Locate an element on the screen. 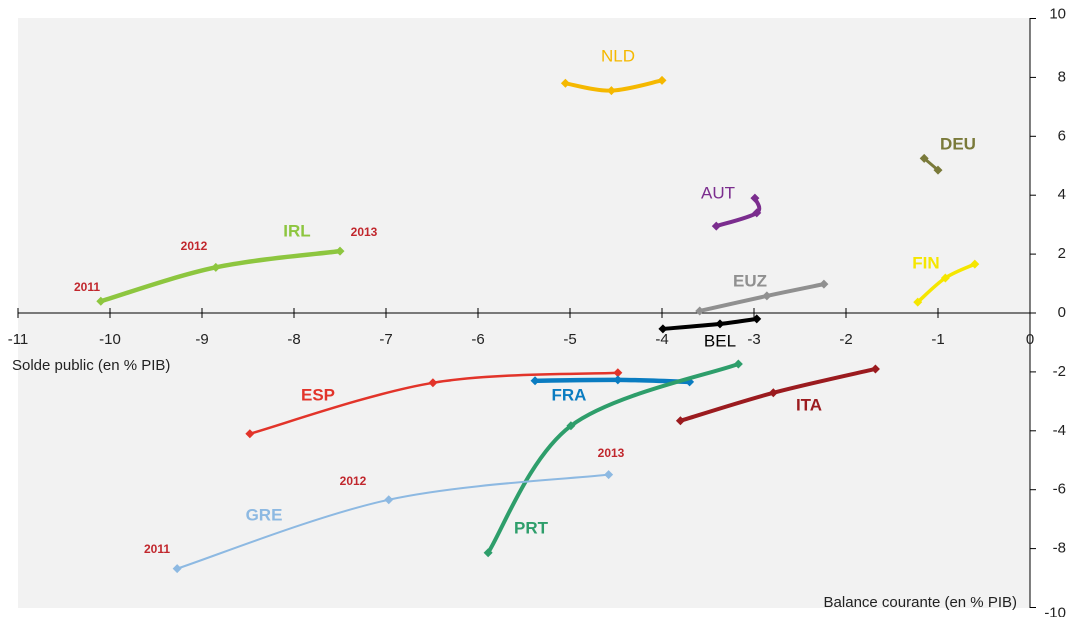  y-tick-label: 4 is located at coordinates (1062, 194).